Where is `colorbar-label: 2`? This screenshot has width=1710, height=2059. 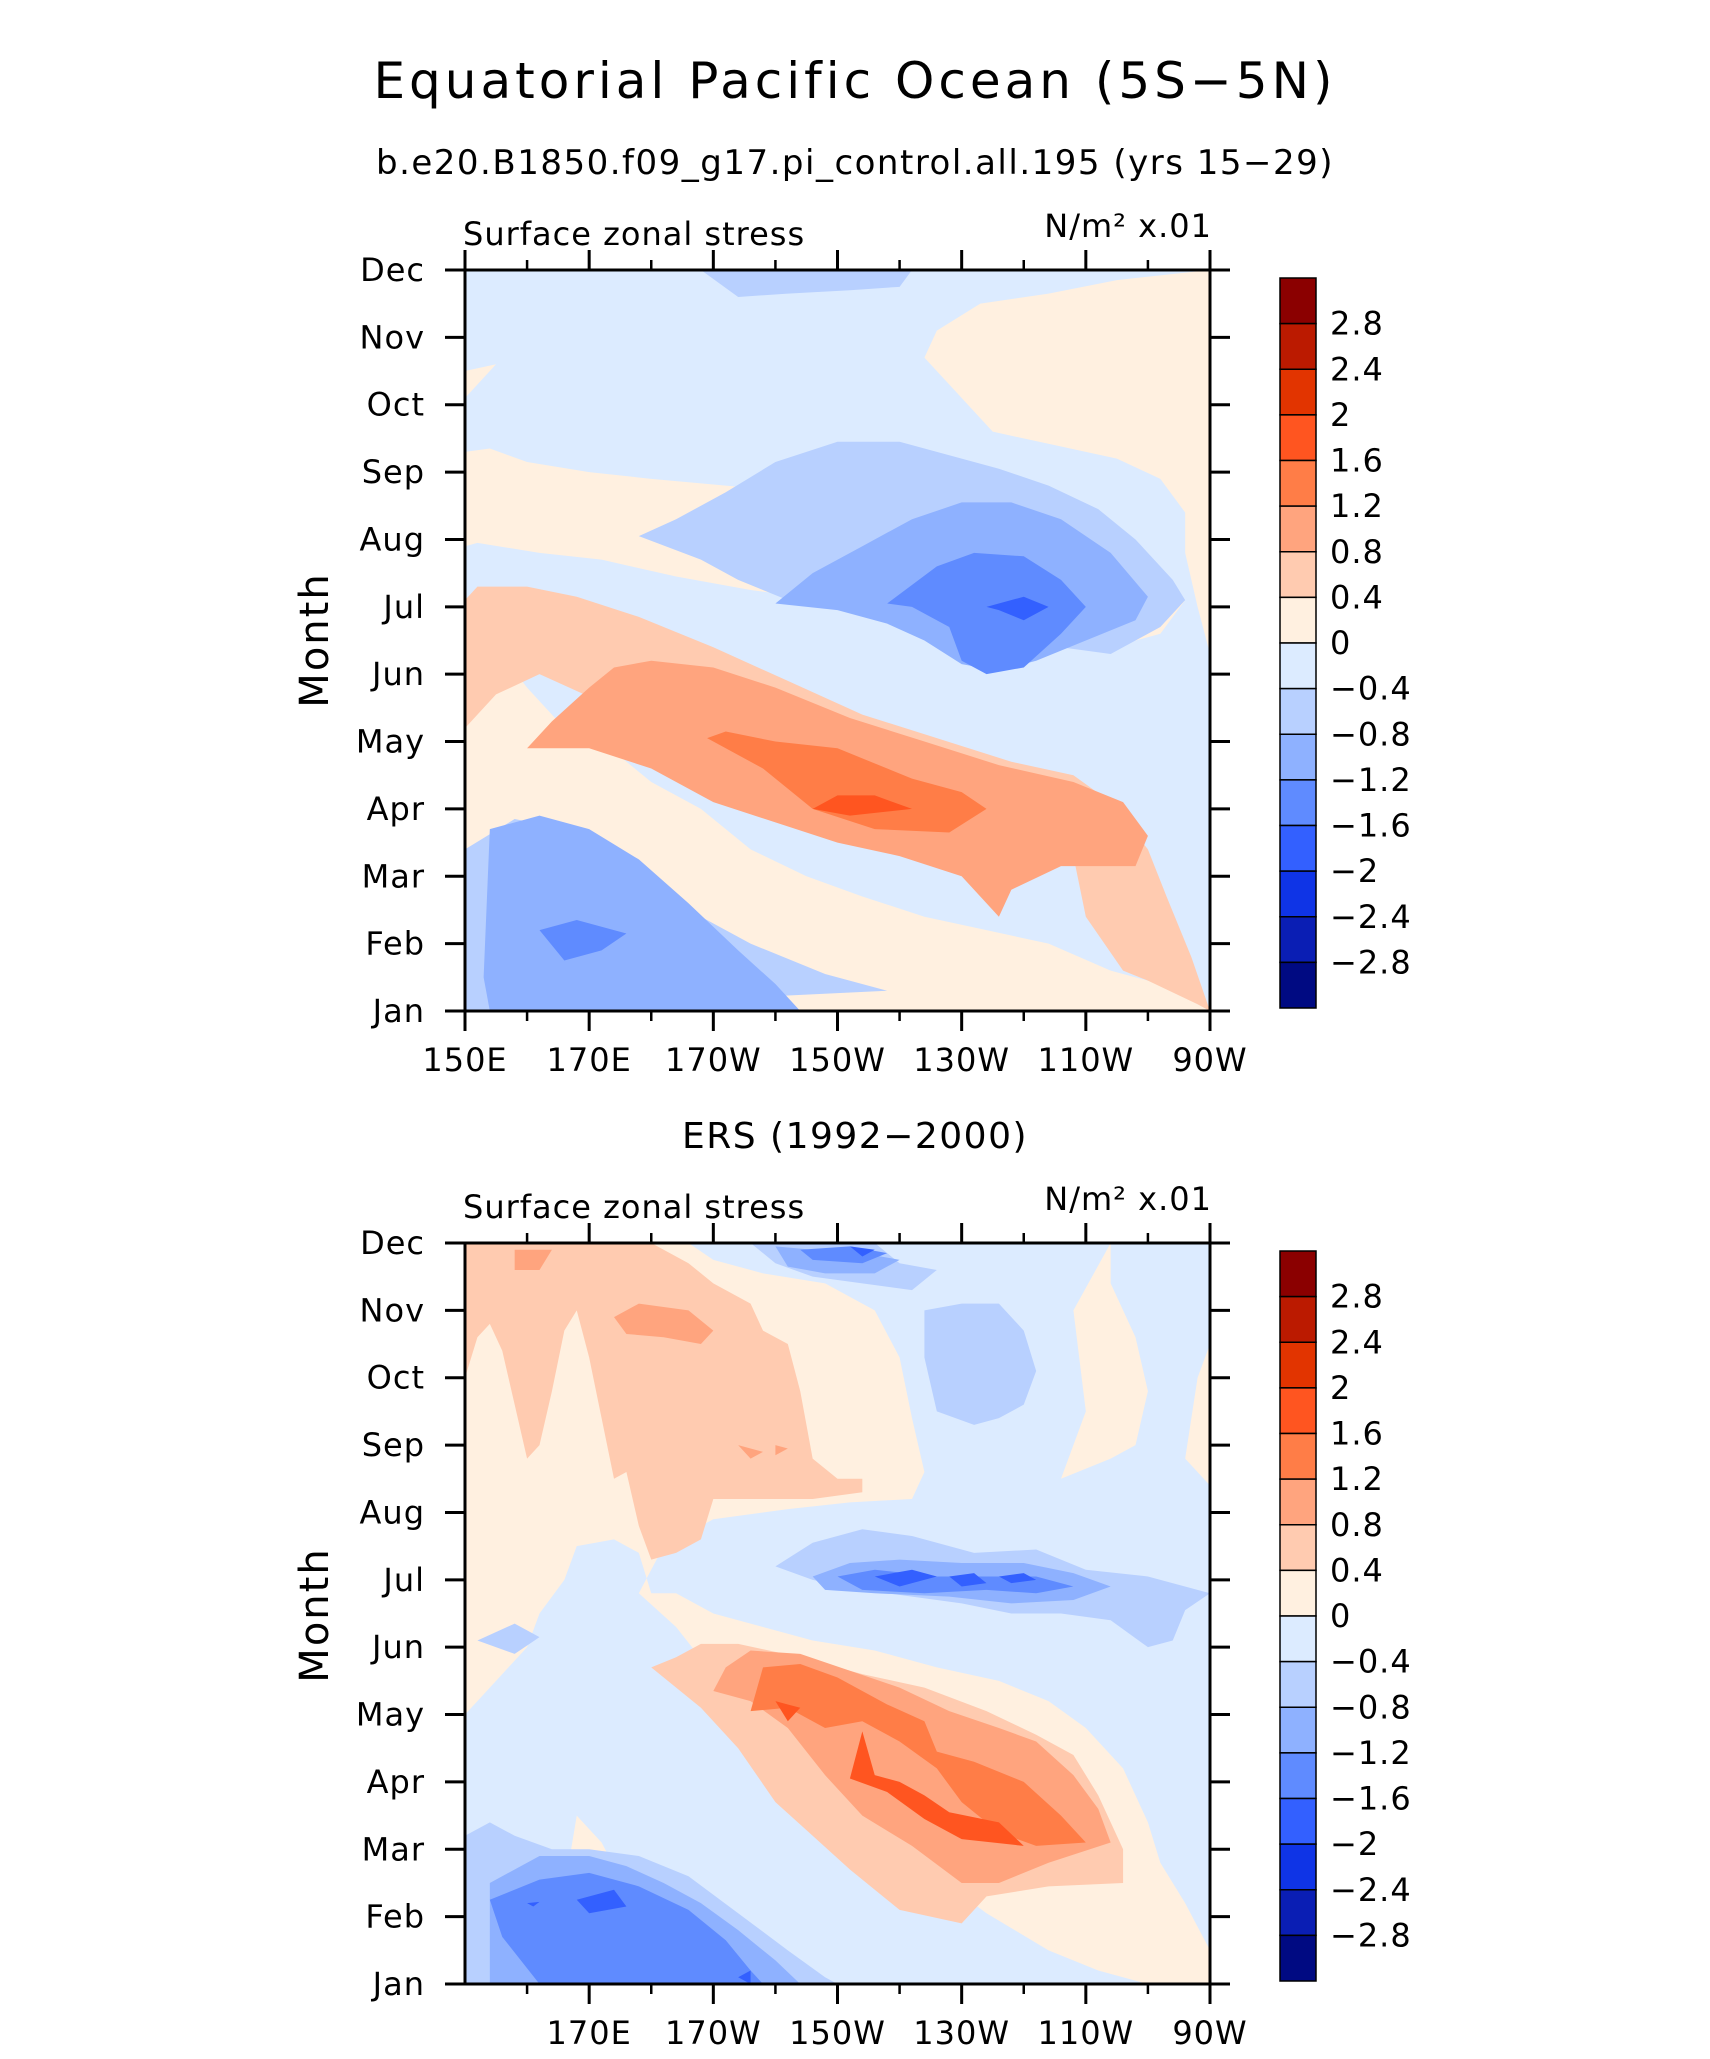
colorbar-label: 2 is located at coordinates (1340, 1388).